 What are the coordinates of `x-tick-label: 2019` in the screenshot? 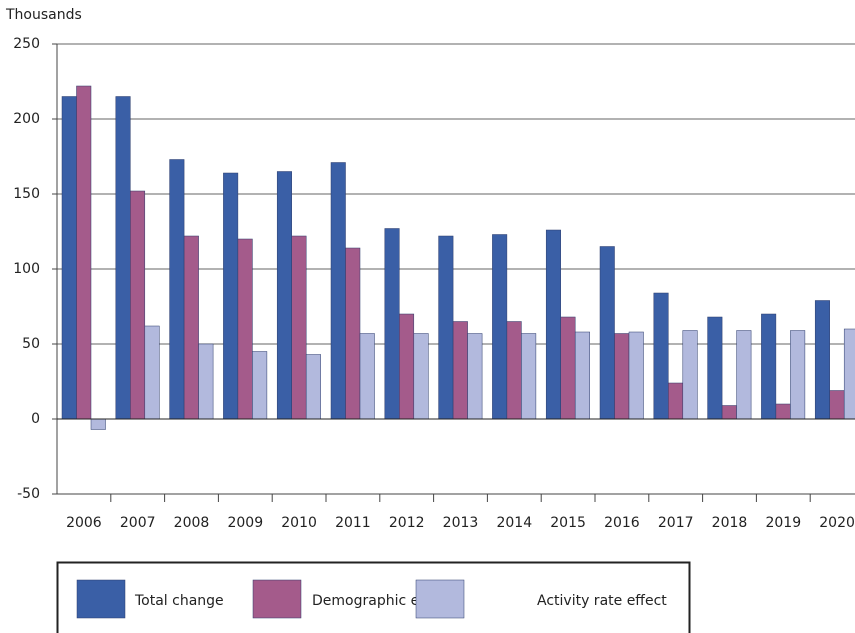 It's located at (783, 523).